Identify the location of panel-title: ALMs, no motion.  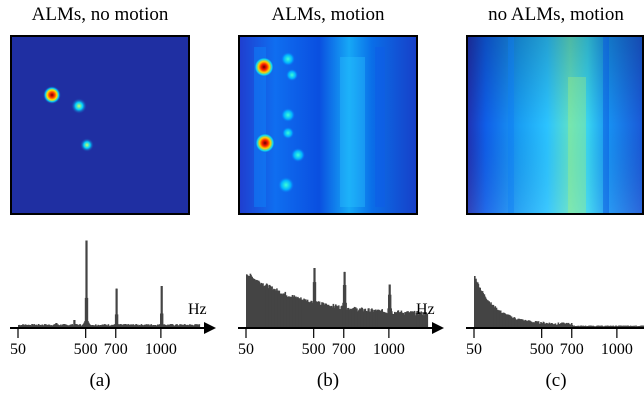
(100, 14).